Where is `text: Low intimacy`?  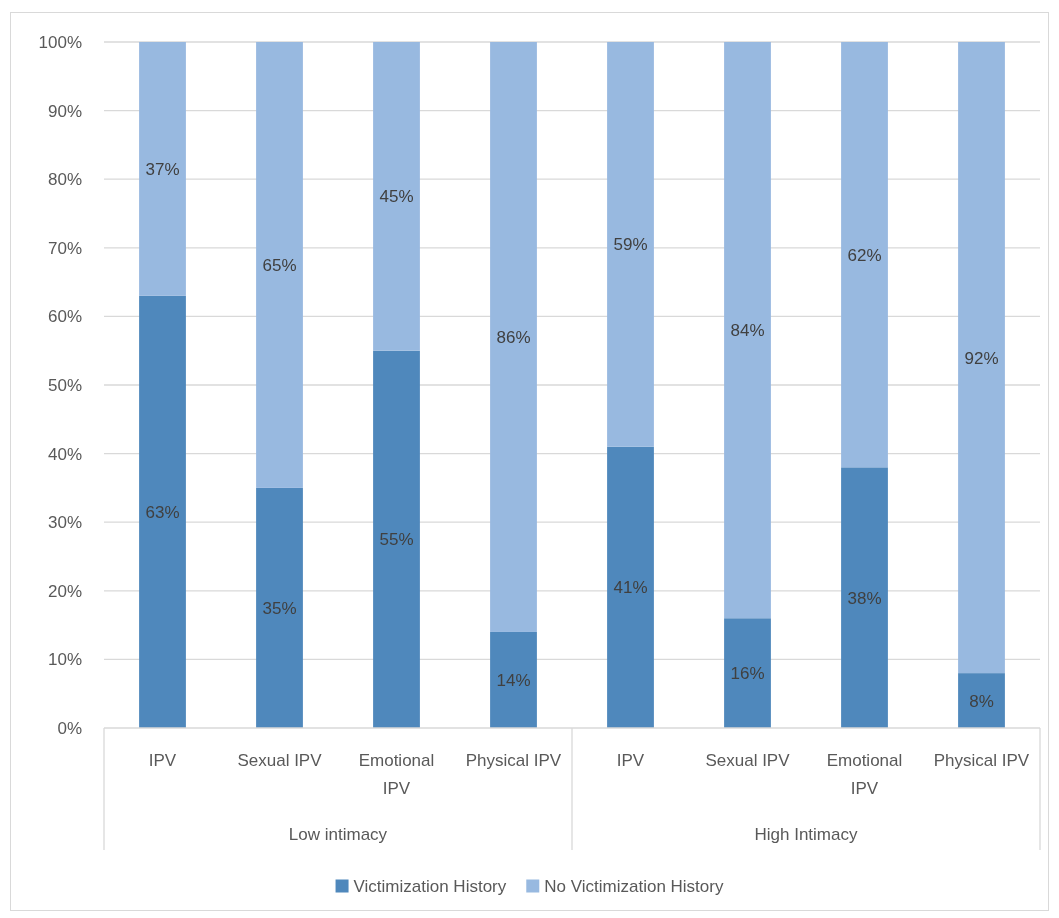 text: Low intimacy is located at coordinates (338, 834).